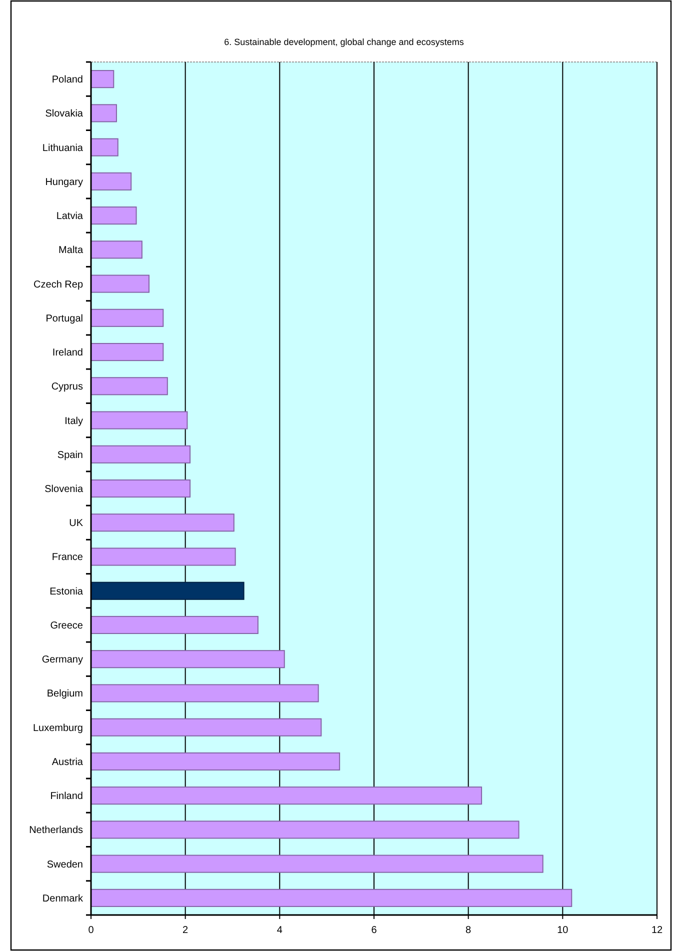 The image size is (673, 951). Describe the element at coordinates (62, 660) in the screenshot. I see `y-tick-label: Germany` at that location.